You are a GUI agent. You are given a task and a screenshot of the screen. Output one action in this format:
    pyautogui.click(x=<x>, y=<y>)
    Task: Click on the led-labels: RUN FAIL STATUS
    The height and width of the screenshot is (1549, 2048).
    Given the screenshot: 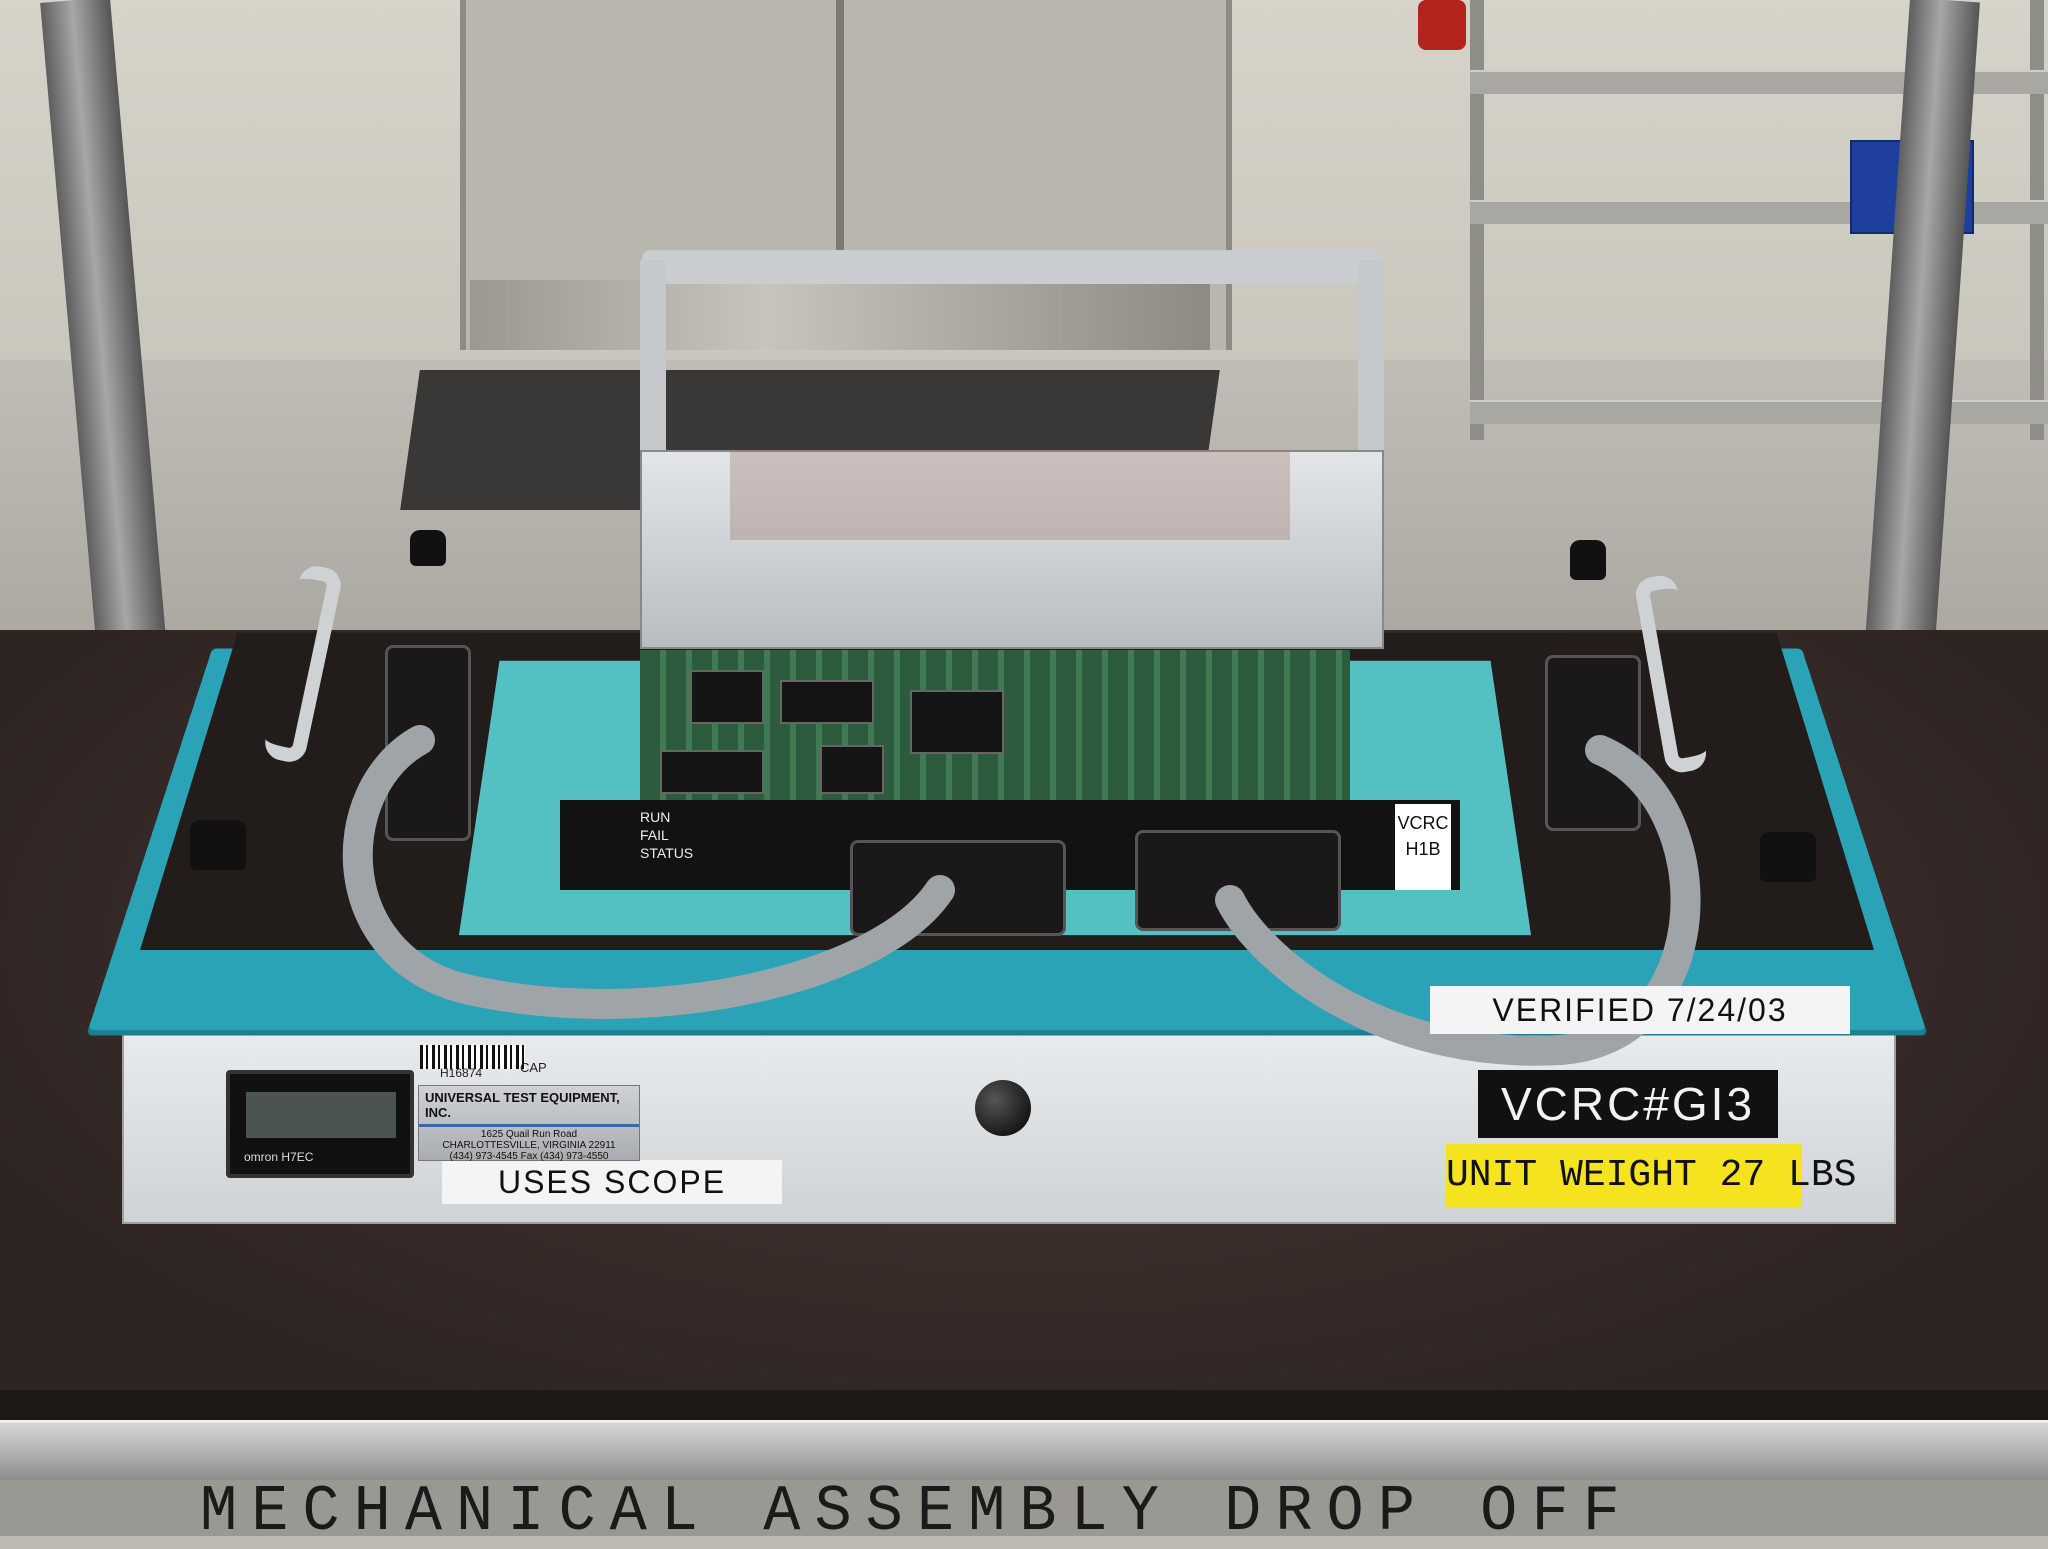 What is the action you would take?
    pyautogui.click(x=666, y=835)
    